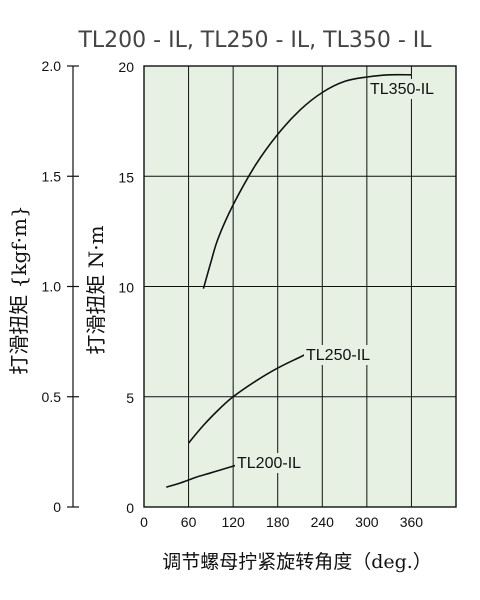 The width and height of the screenshot is (480, 600). I want to click on y-tick-label-nm: 10, so click(126, 288).